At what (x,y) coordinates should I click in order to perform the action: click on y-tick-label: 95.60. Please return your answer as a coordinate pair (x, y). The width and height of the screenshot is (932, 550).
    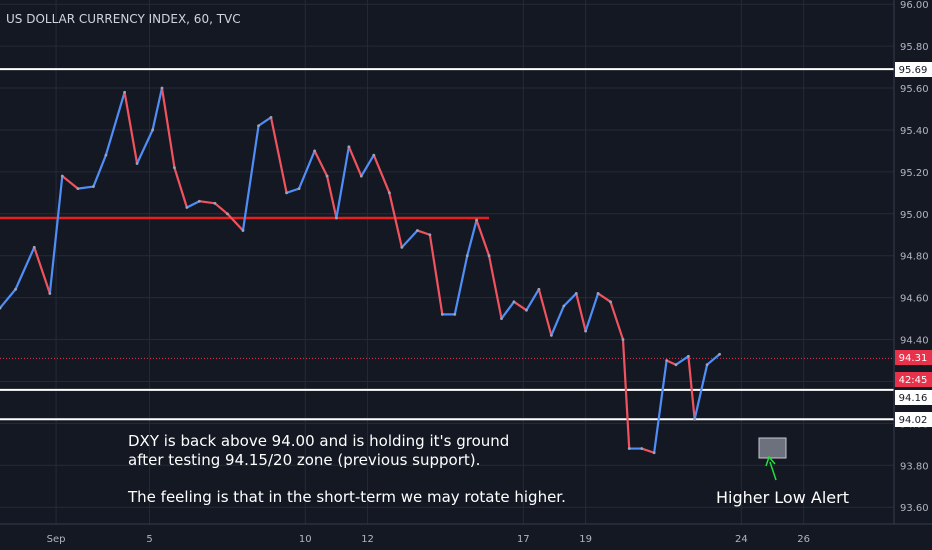
    Looking at the image, I should click on (914, 89).